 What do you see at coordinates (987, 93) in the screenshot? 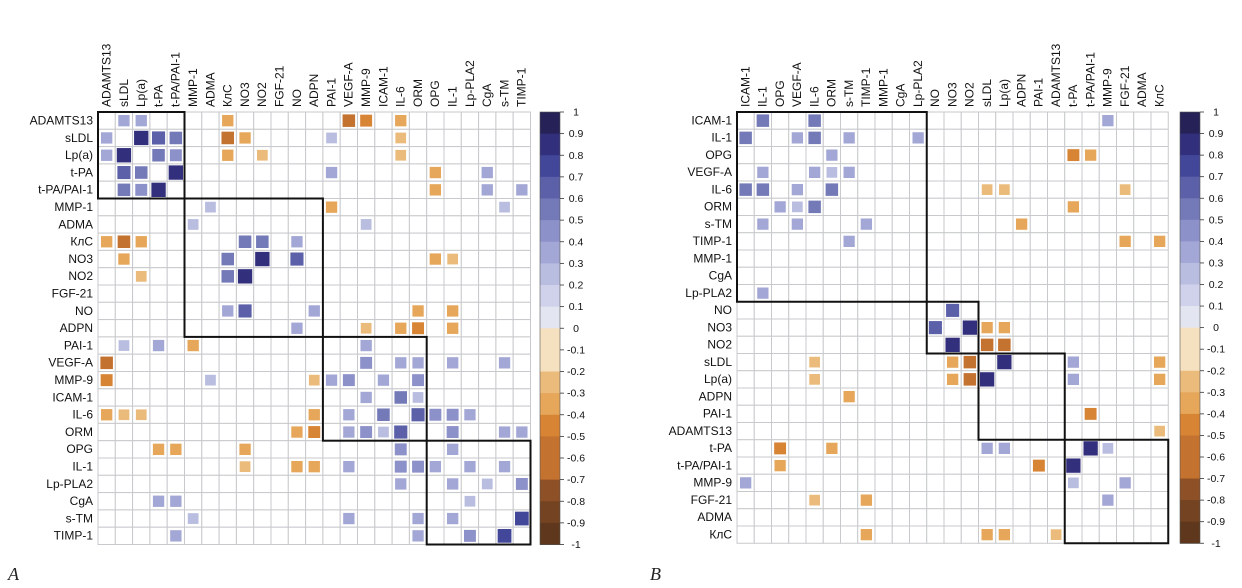
I see `column-label: sLDL` at bounding box center [987, 93].